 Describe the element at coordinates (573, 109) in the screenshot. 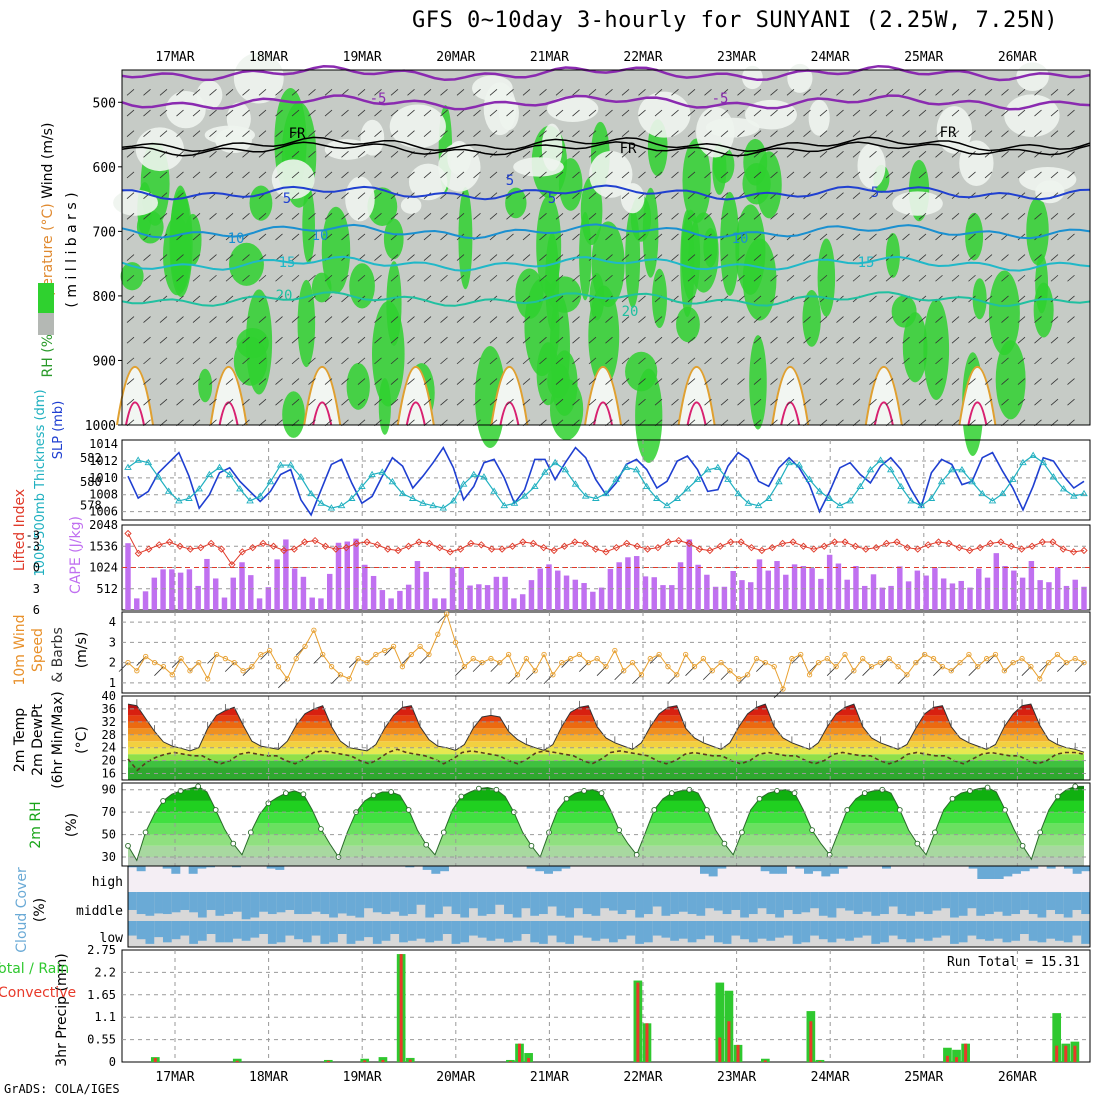

I see `rh-dry-area` at that location.